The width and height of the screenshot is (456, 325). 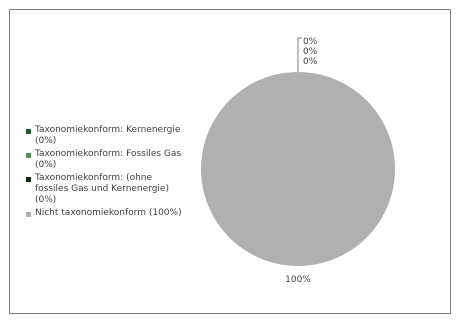 I want to click on data-label-ohne-fossiles-gas: 0%, so click(x=310, y=62).